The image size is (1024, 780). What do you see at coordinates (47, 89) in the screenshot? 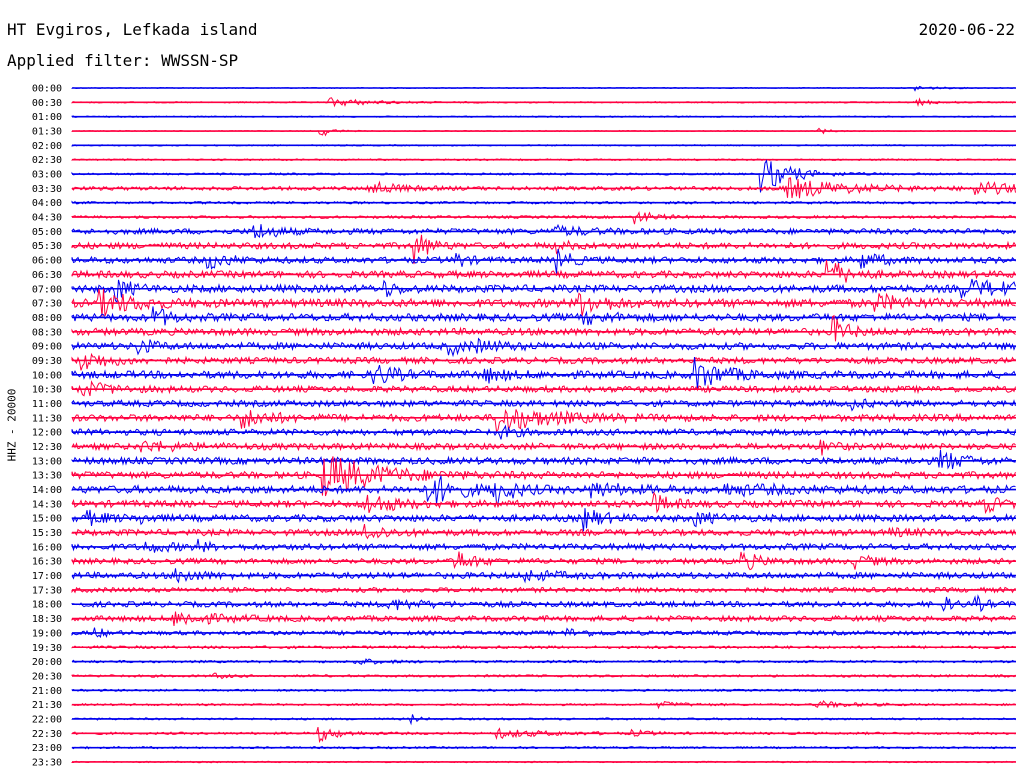
I see `trace-time-label: 00:00` at bounding box center [47, 89].